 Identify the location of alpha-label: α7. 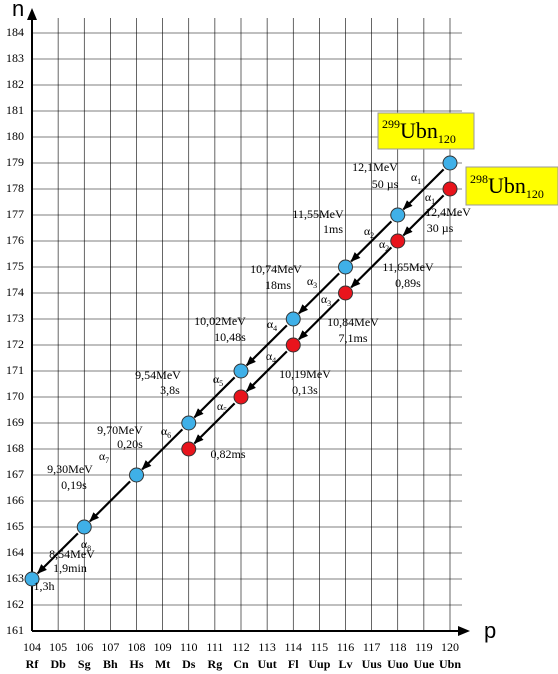
(104, 457).